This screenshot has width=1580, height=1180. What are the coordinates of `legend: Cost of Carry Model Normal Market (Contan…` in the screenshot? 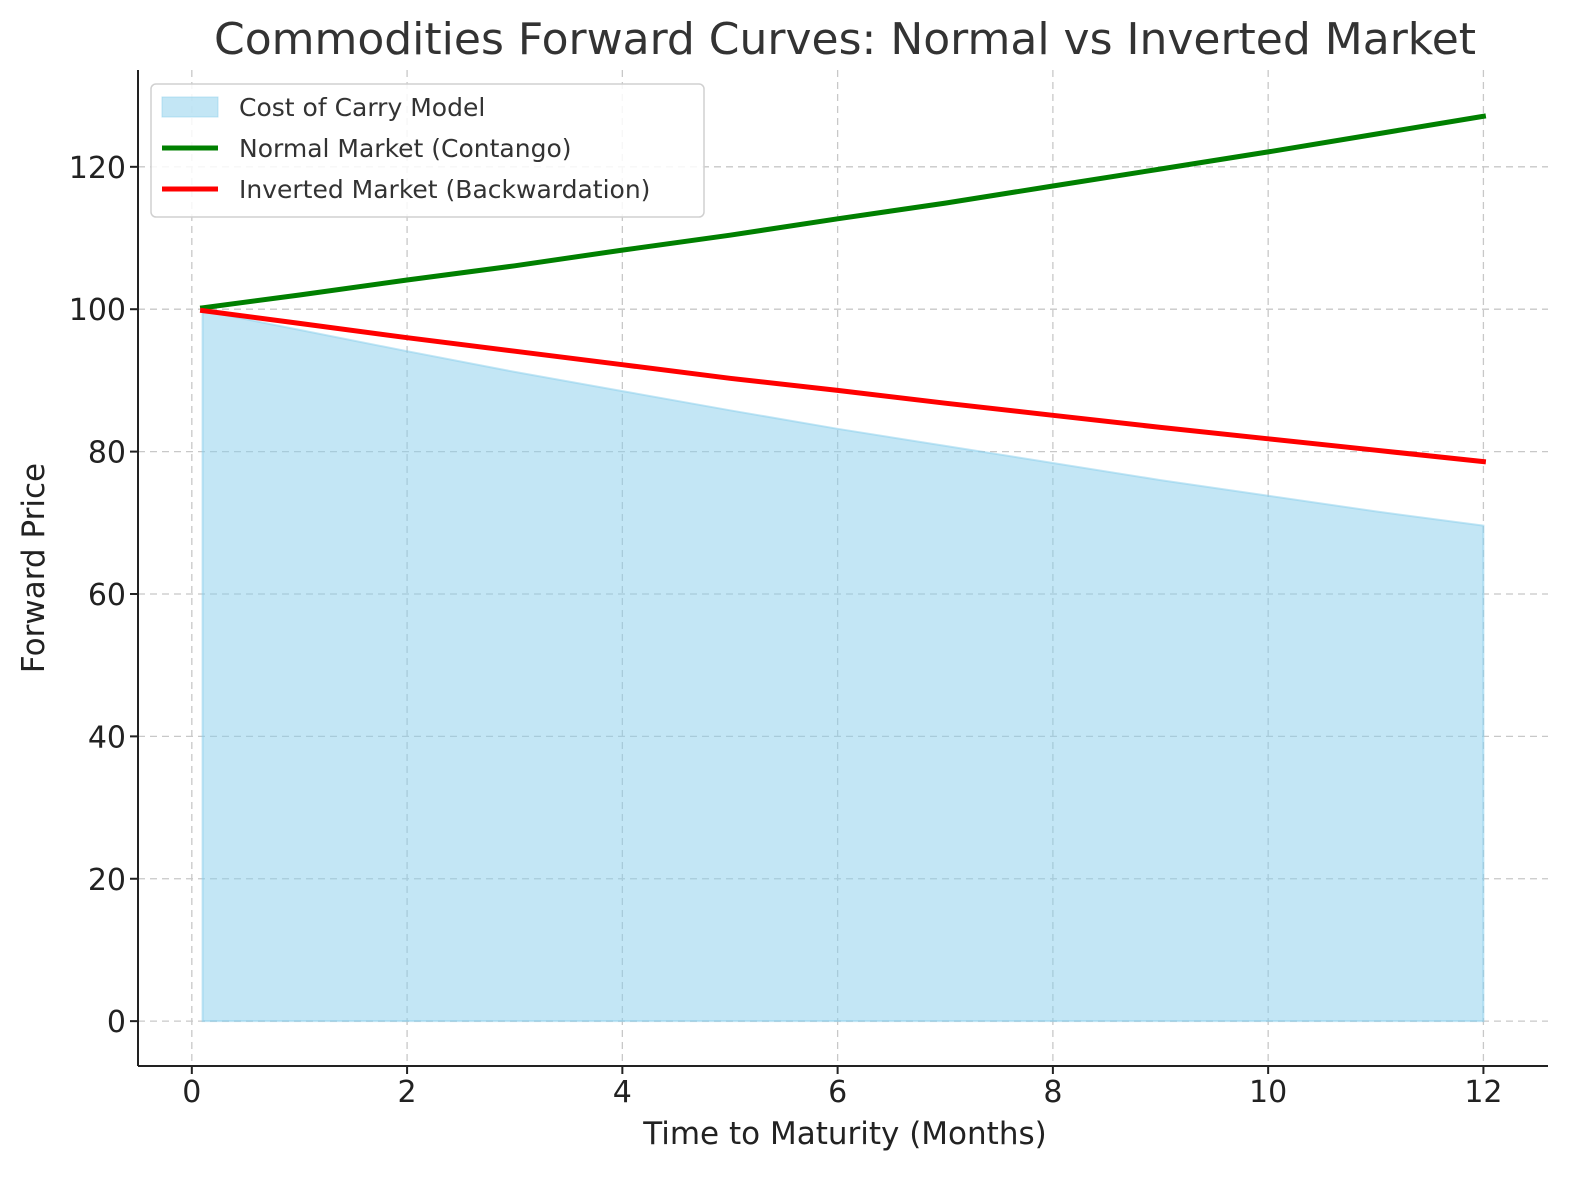 It's located at (427, 150).